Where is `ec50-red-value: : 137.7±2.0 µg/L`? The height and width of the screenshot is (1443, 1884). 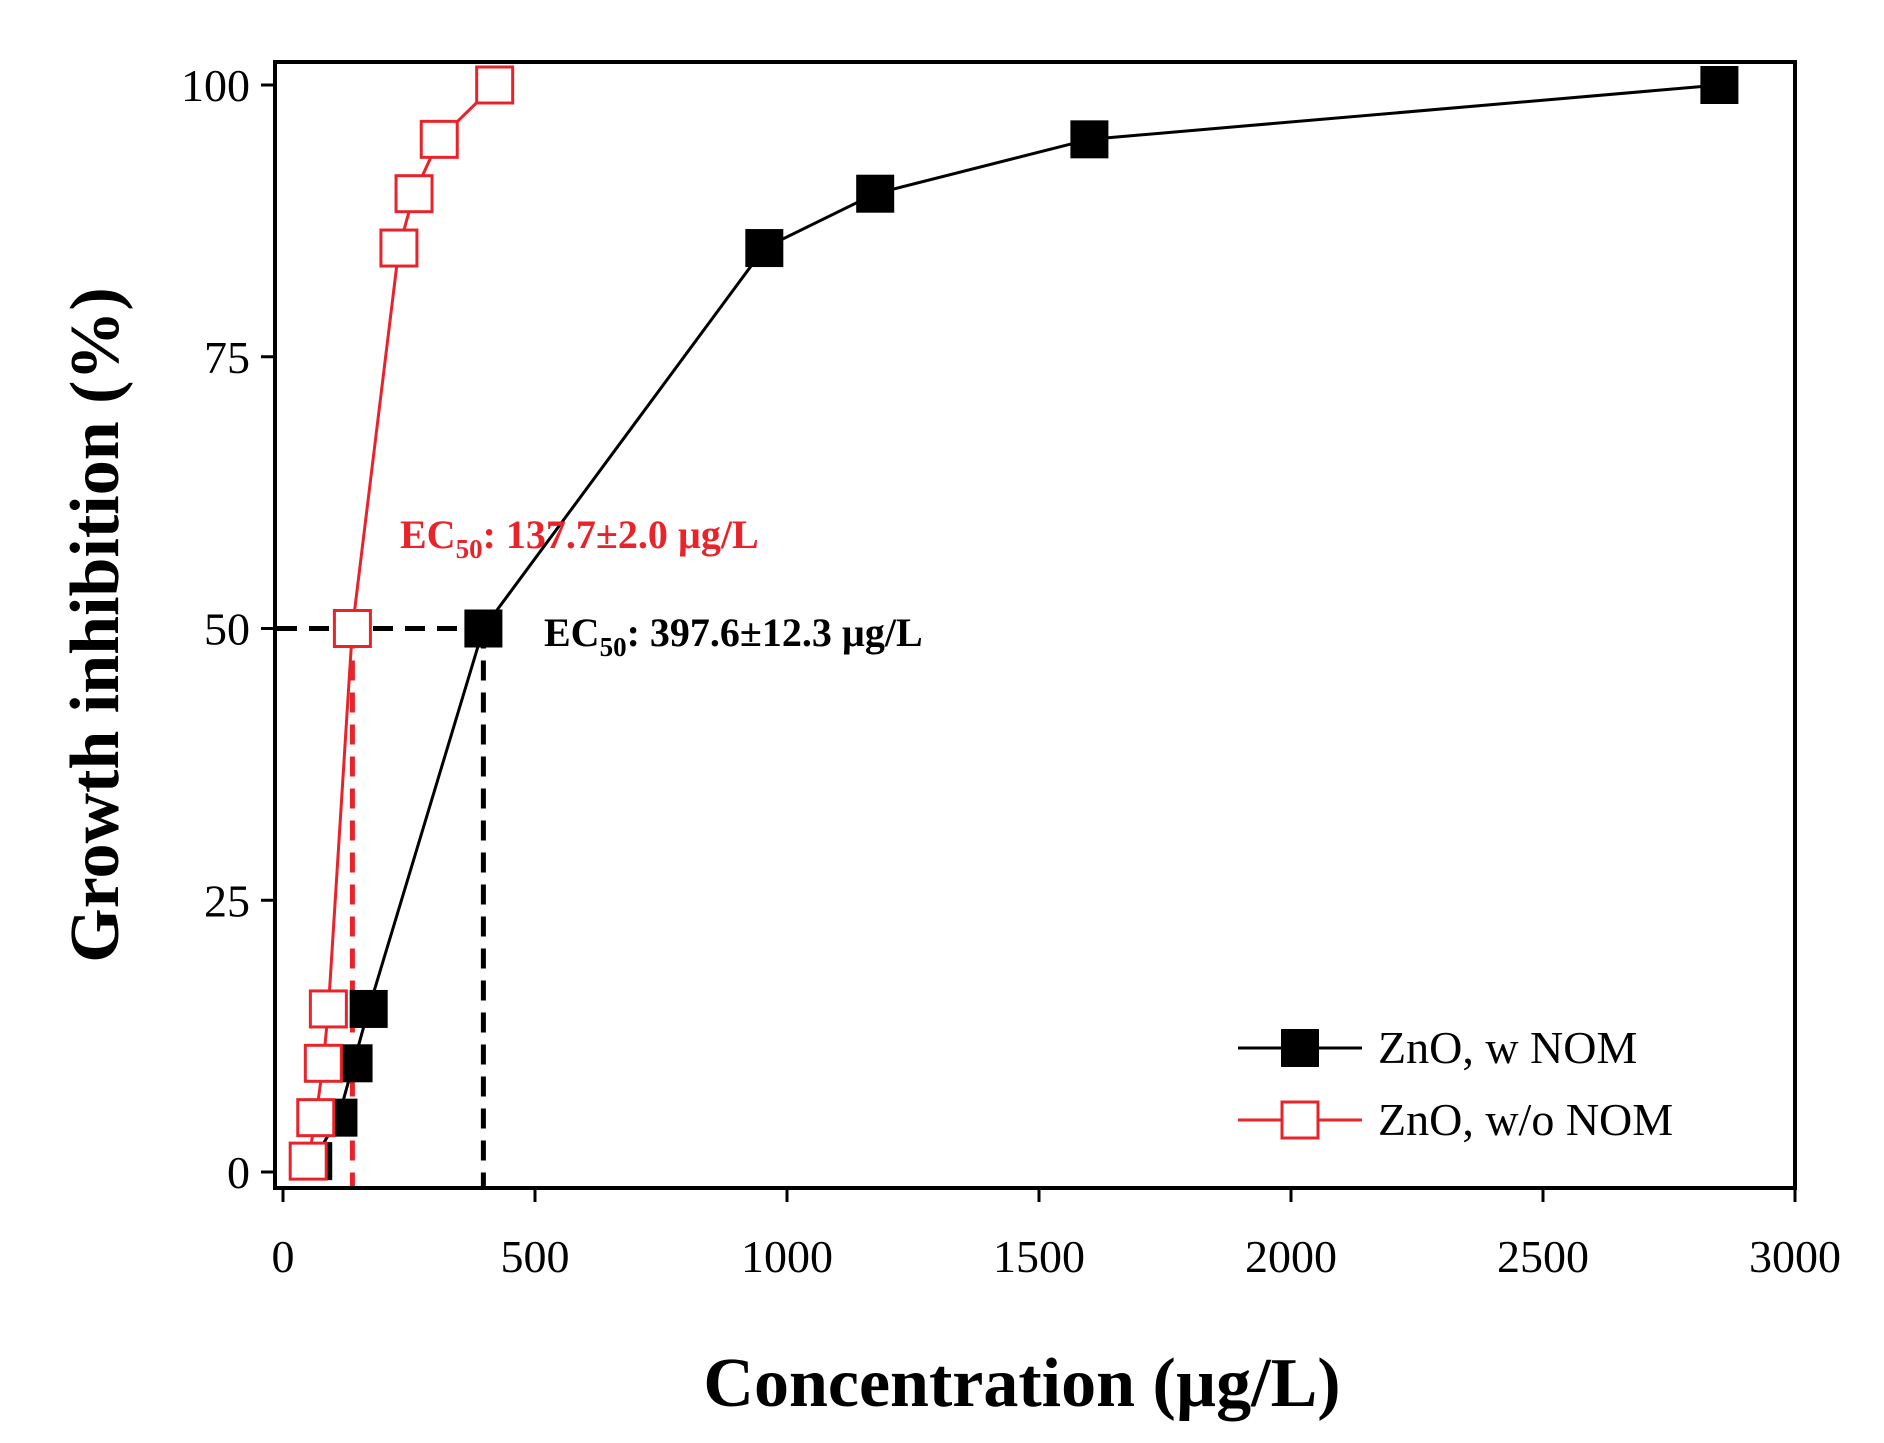
ec50-red-value: : 137.7±2.0 µg/L is located at coordinates (621, 534).